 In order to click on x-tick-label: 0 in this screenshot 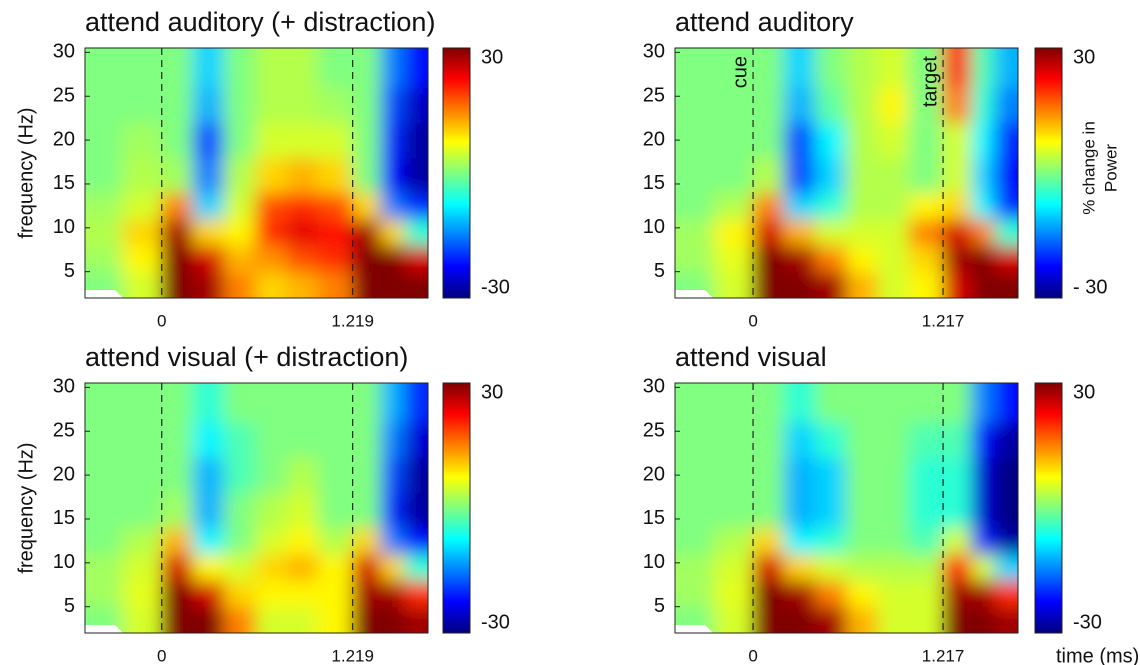, I will do `click(752, 320)`.